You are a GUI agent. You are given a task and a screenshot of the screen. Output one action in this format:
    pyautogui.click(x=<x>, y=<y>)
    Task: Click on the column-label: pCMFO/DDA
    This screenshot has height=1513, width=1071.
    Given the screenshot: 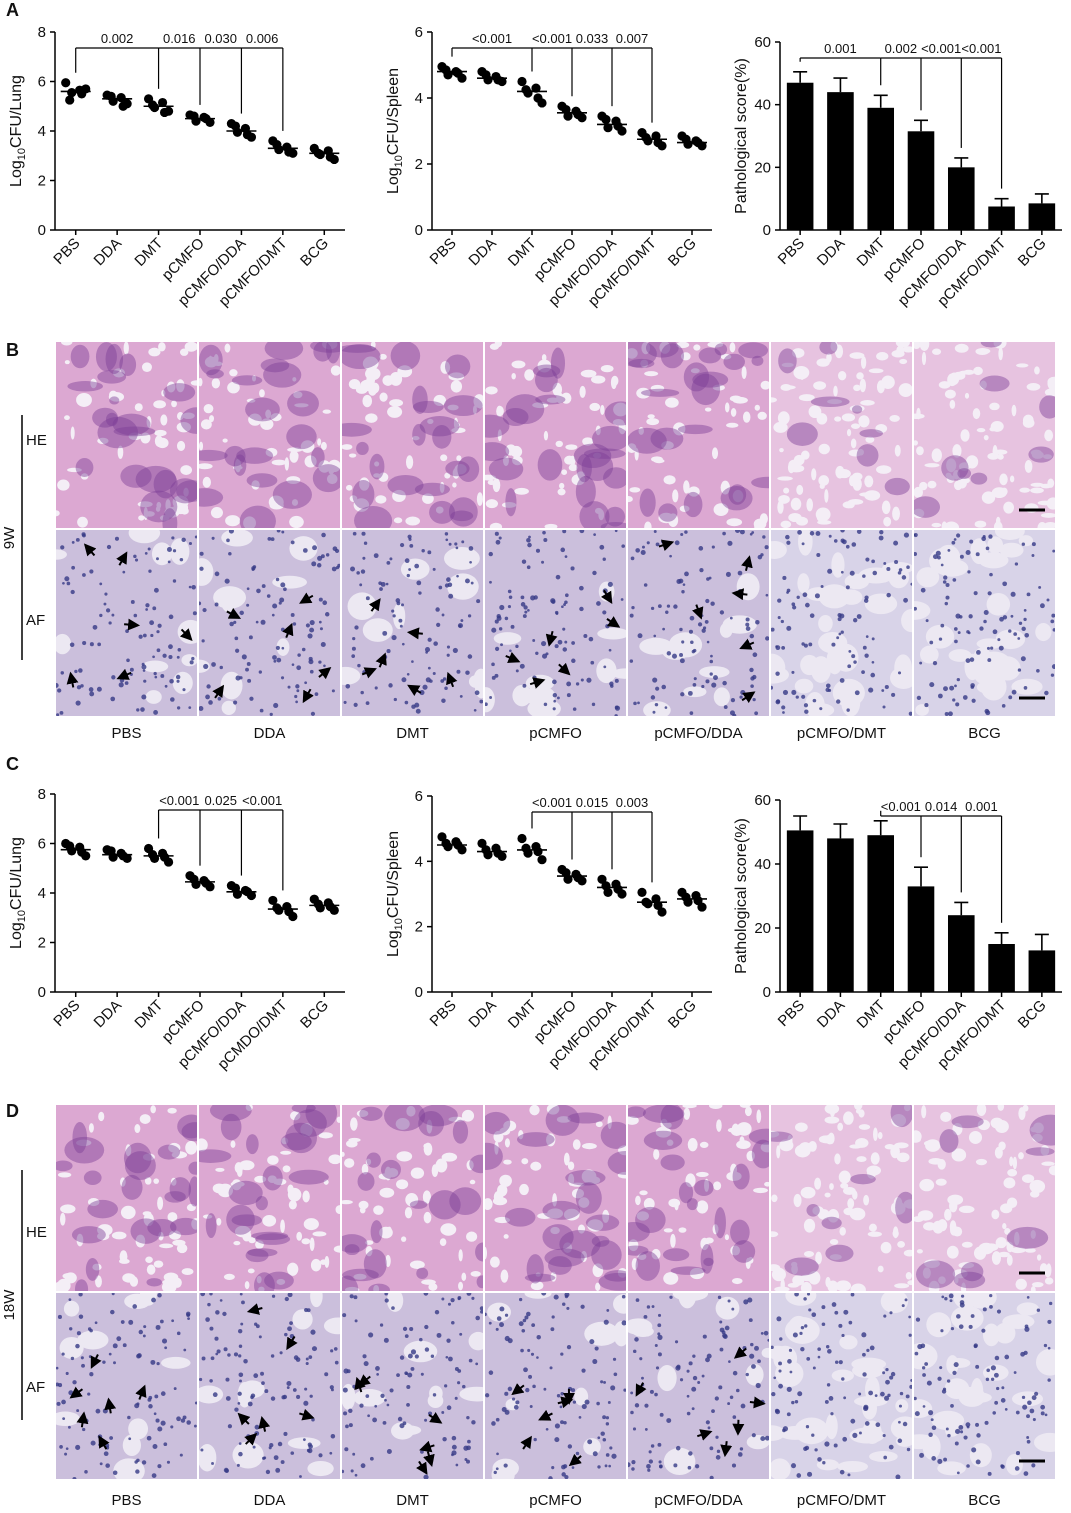 What is the action you would take?
    pyautogui.click(x=698, y=733)
    